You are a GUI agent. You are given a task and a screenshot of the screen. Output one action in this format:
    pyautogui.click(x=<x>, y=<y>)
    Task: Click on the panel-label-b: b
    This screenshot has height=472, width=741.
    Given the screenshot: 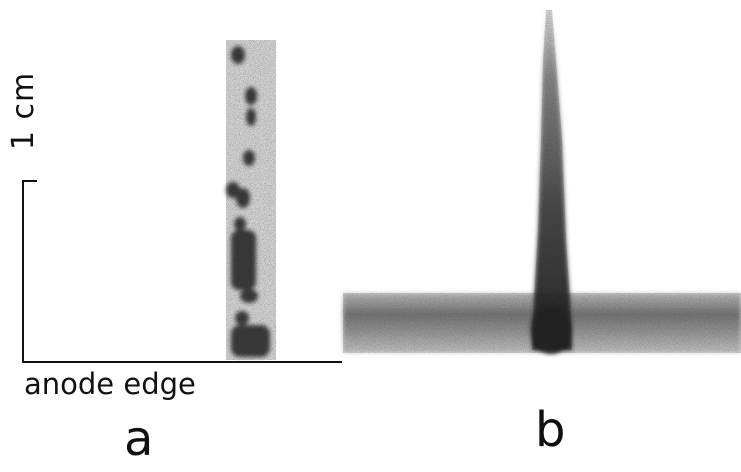 What is the action you would take?
    pyautogui.click(x=550, y=430)
    